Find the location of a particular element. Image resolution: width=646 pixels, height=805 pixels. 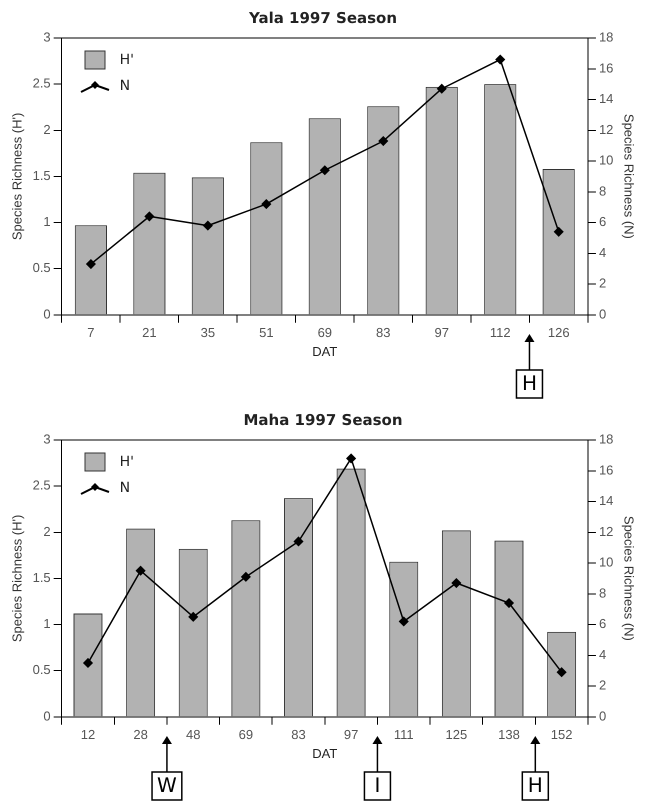

x-tick-label: 138 is located at coordinates (509, 734).